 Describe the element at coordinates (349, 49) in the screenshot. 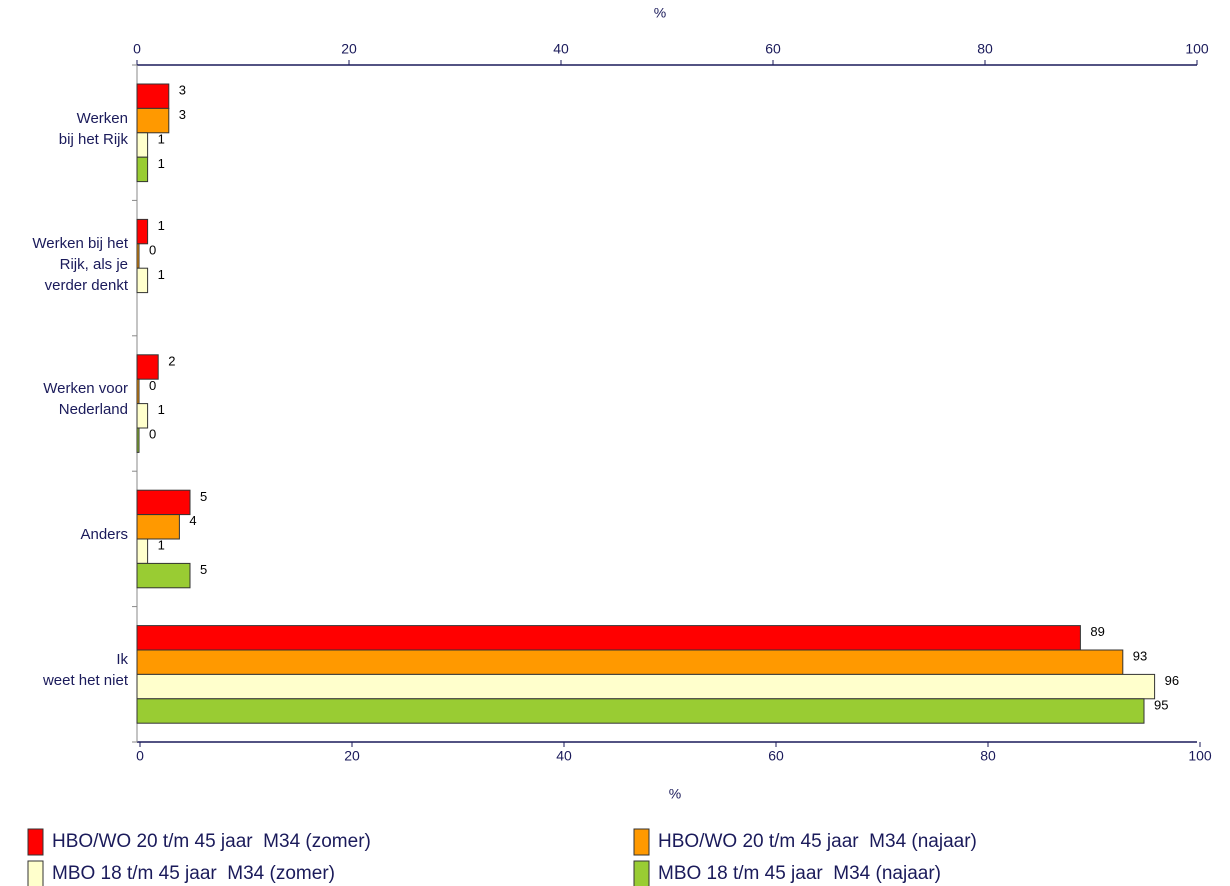

I see `x-tick-label-top: 20` at that location.